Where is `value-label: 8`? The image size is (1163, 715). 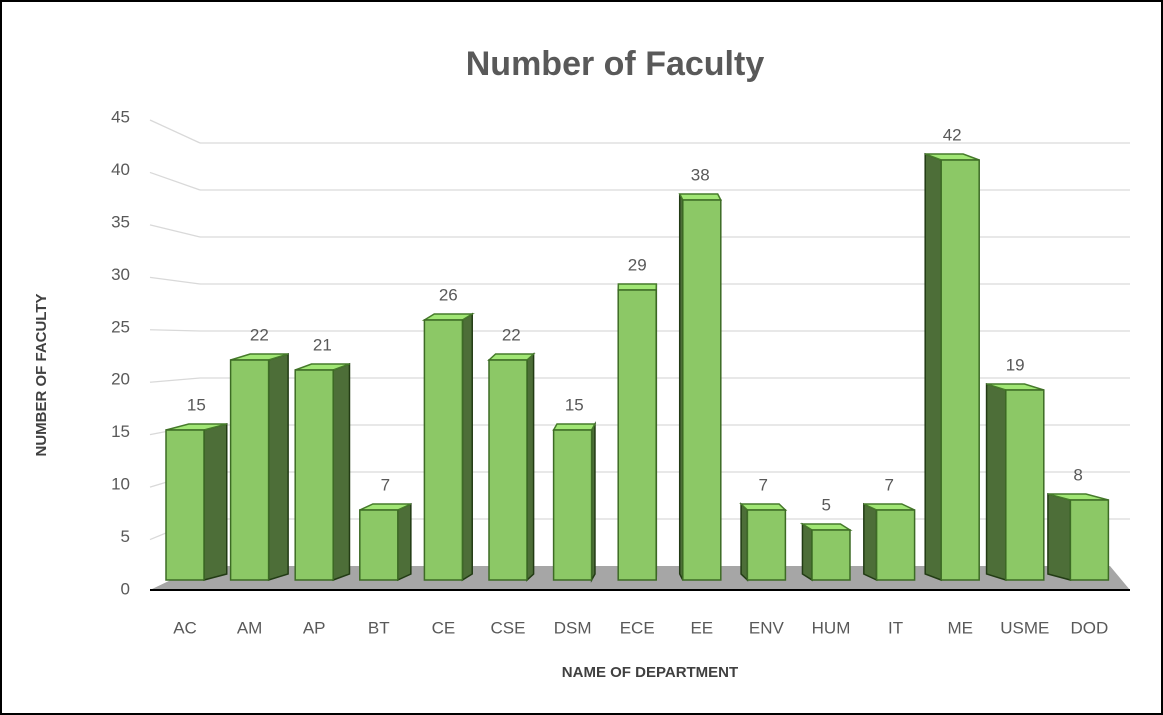
value-label: 8 is located at coordinates (1077, 474).